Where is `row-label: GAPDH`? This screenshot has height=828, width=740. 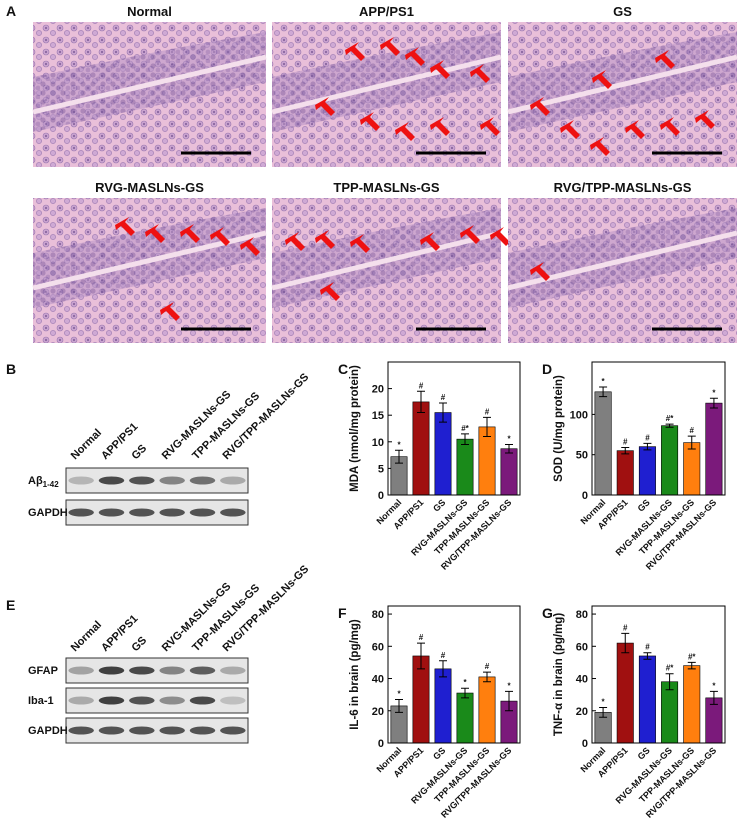
row-label: GAPDH is located at coordinates (48, 513).